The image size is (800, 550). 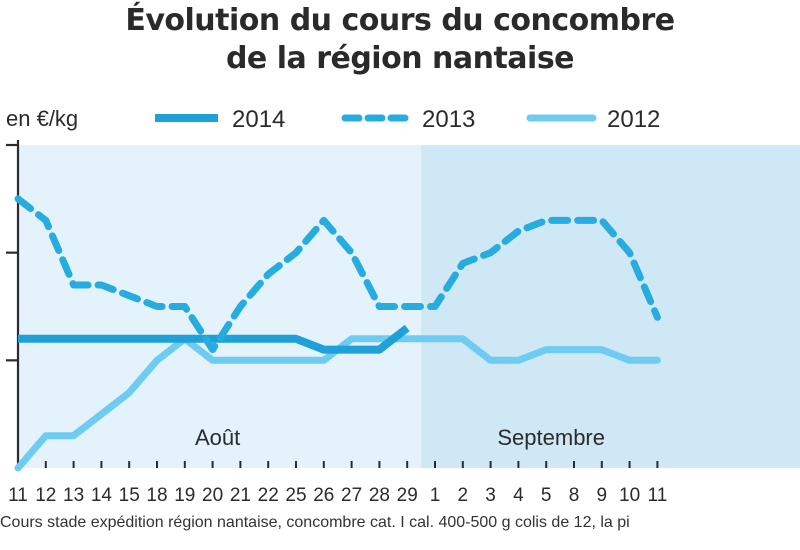 What do you see at coordinates (295, 495) in the screenshot?
I see `x-tick-label: 25` at bounding box center [295, 495].